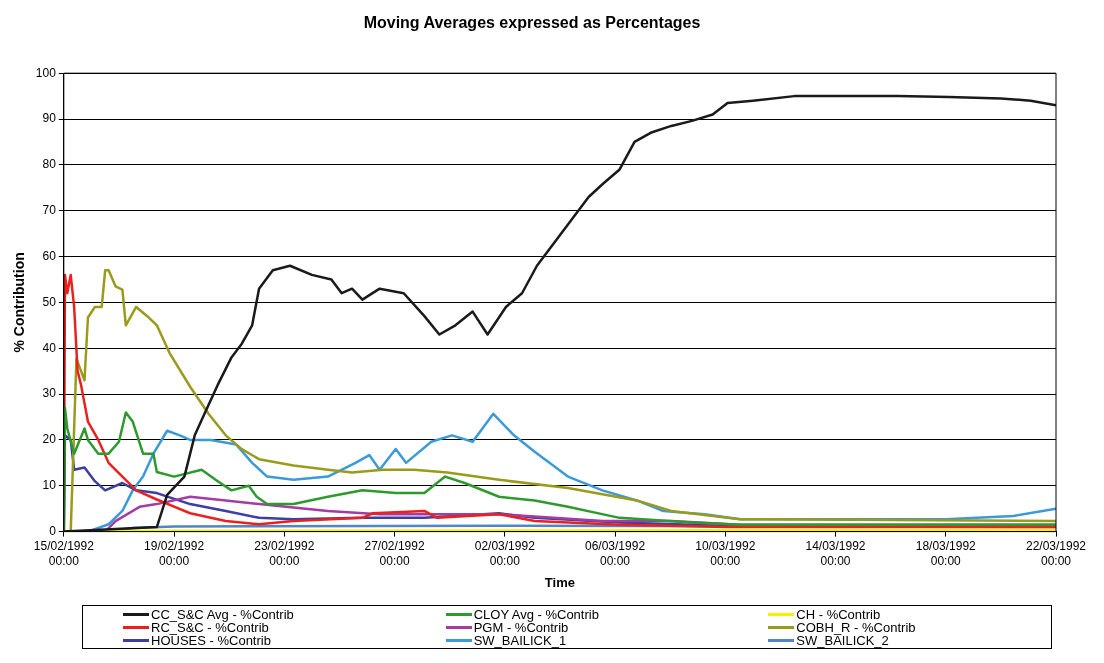 This screenshot has width=1104, height=663. Describe the element at coordinates (838, 614) in the screenshot. I see `legend-label: CH - %Contrib` at that location.